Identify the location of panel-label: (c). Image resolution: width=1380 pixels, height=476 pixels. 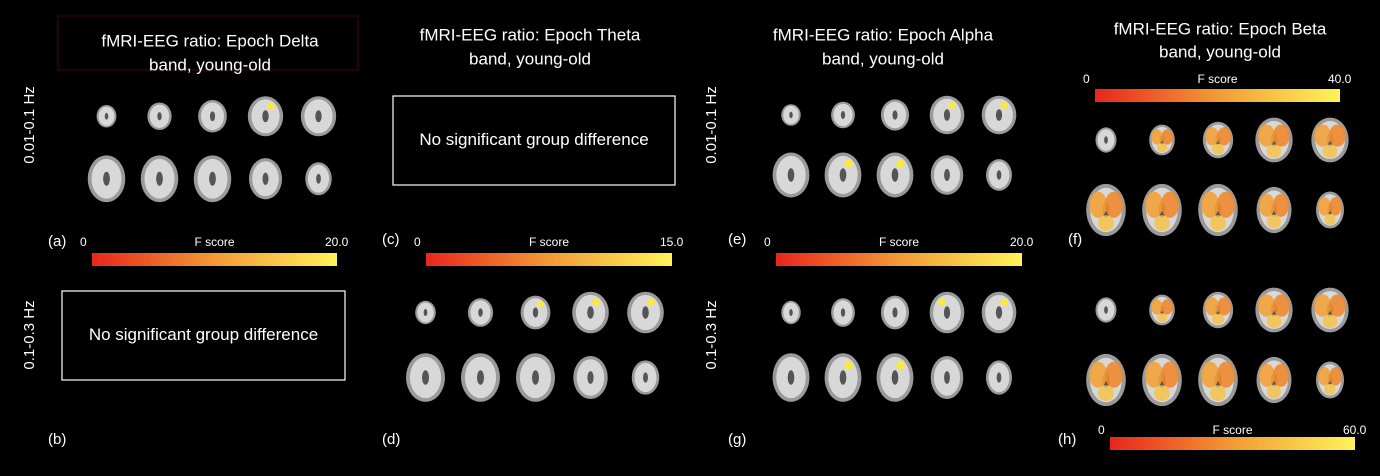
(391, 239).